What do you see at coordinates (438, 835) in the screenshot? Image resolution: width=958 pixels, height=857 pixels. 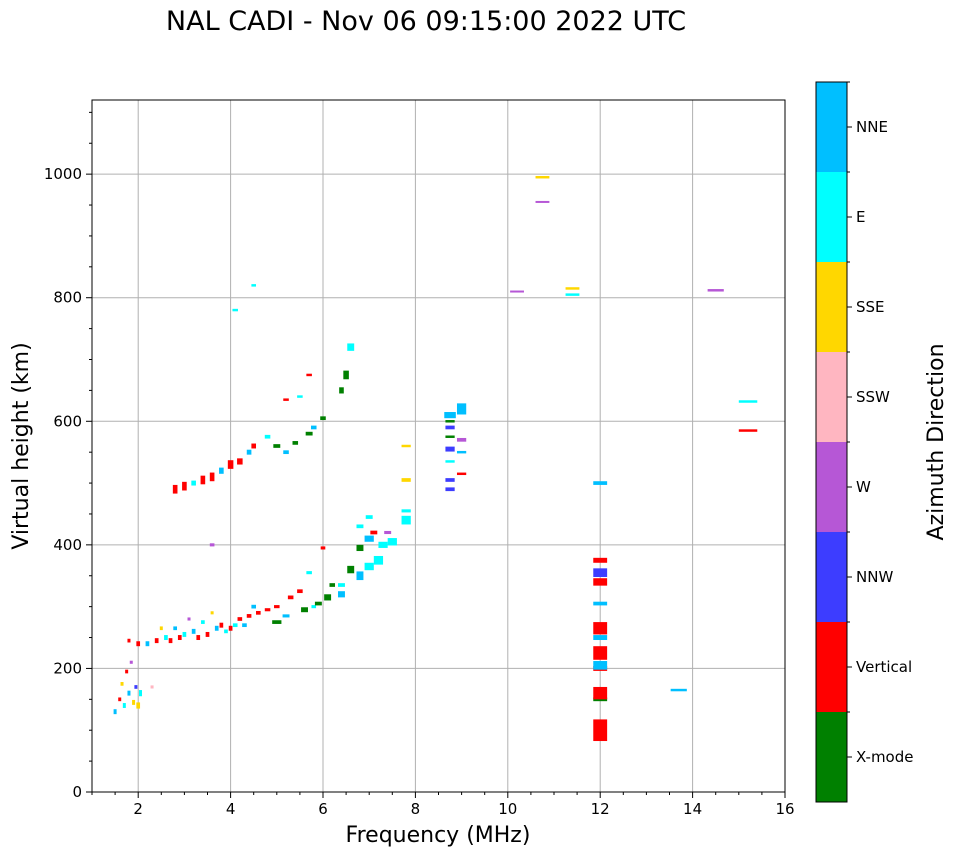 I see `x-axis-label: Frequency (MHz)` at bounding box center [438, 835].